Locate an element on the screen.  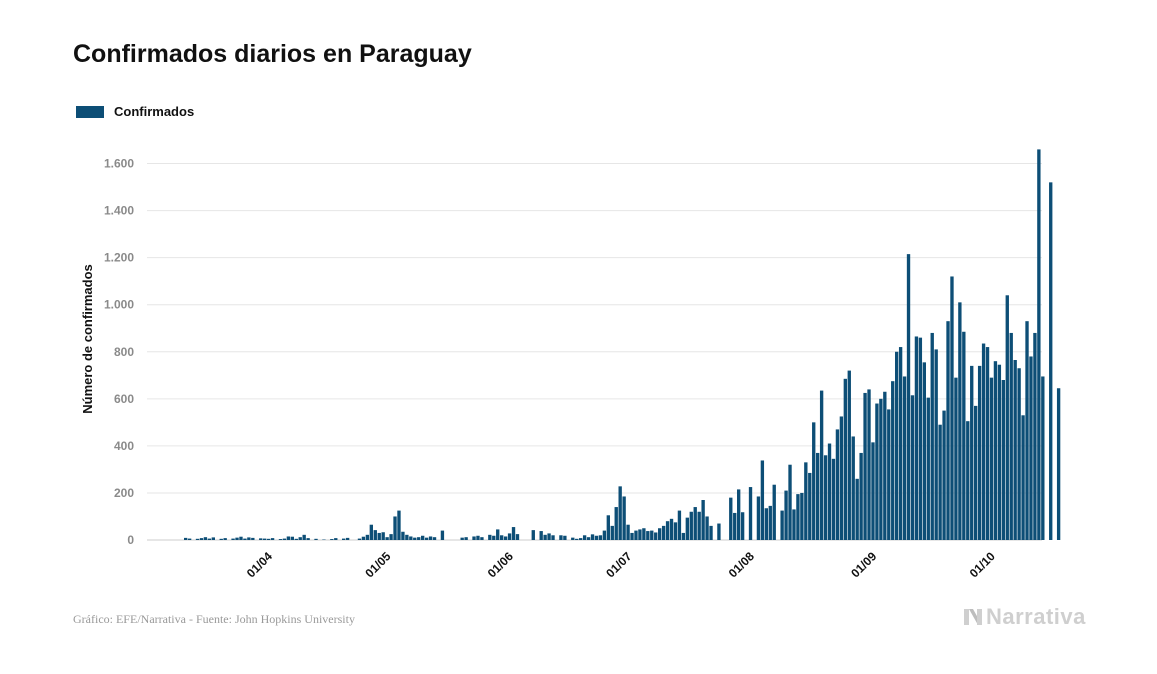
chart-title: Confirmados diarios en Paraguay is located at coordinates (272, 54).